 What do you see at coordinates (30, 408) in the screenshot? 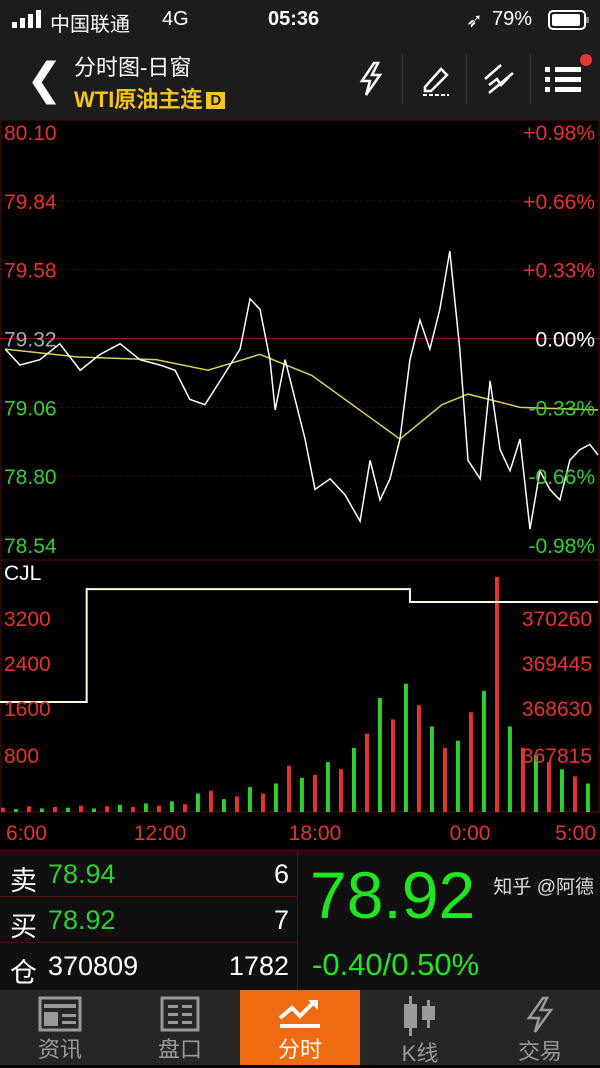
I see `price-tick-label: 79.06` at bounding box center [30, 408].